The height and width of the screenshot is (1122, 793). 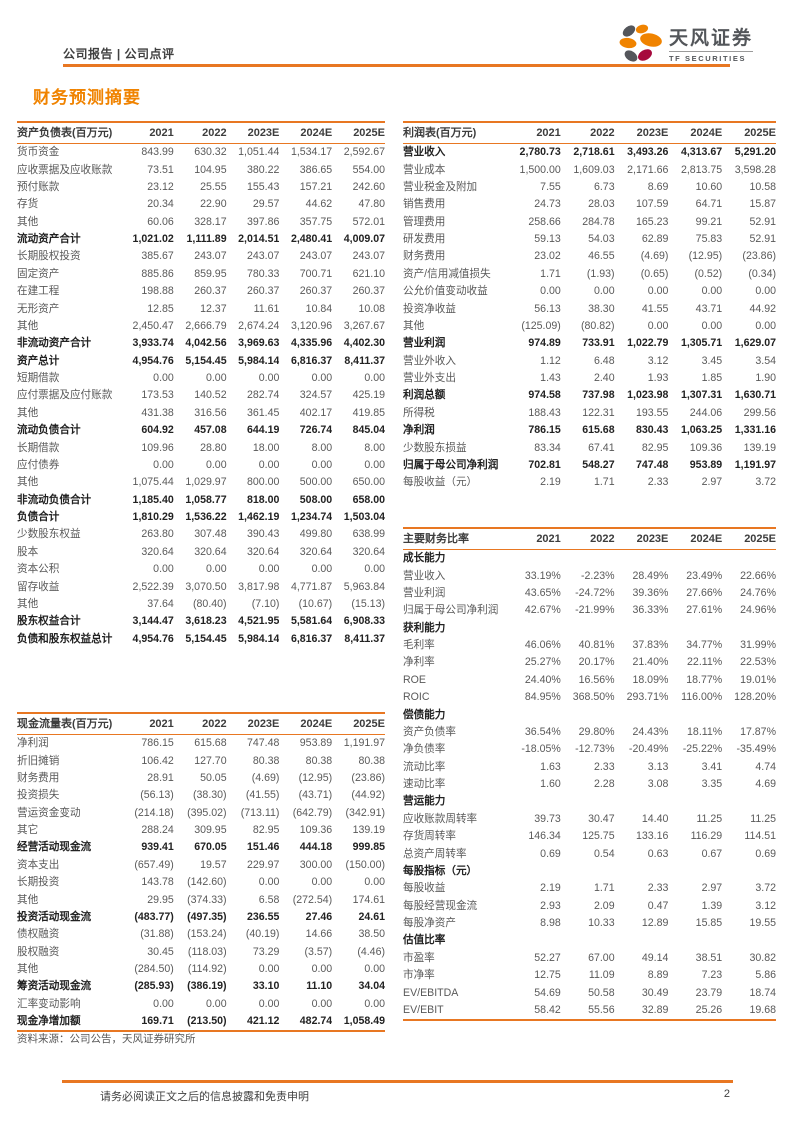 I want to click on logo-brand-sub: TF SECURITIES, so click(x=711, y=56).